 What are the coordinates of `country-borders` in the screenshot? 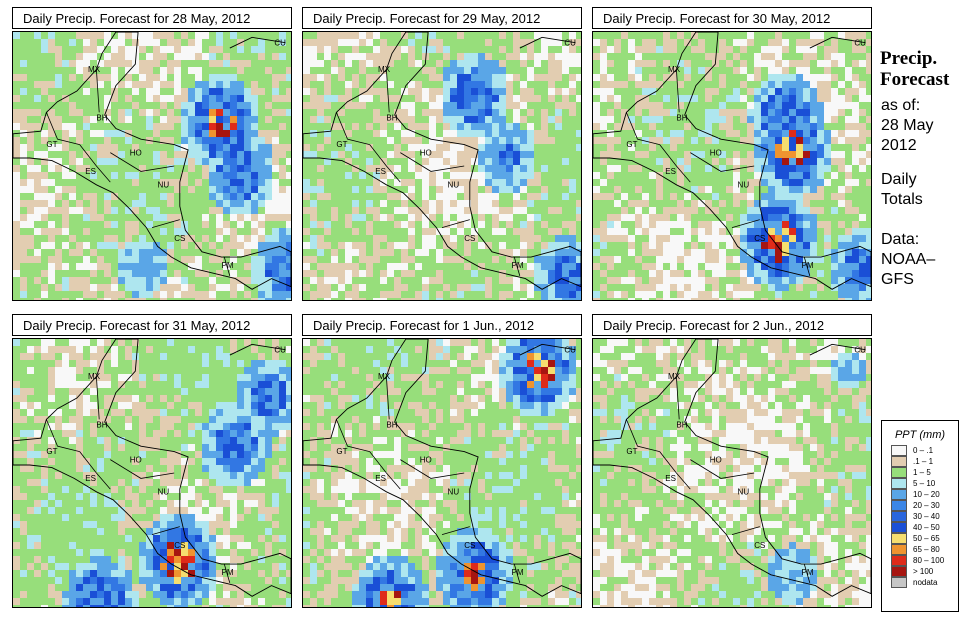 It's located at (428, 173).